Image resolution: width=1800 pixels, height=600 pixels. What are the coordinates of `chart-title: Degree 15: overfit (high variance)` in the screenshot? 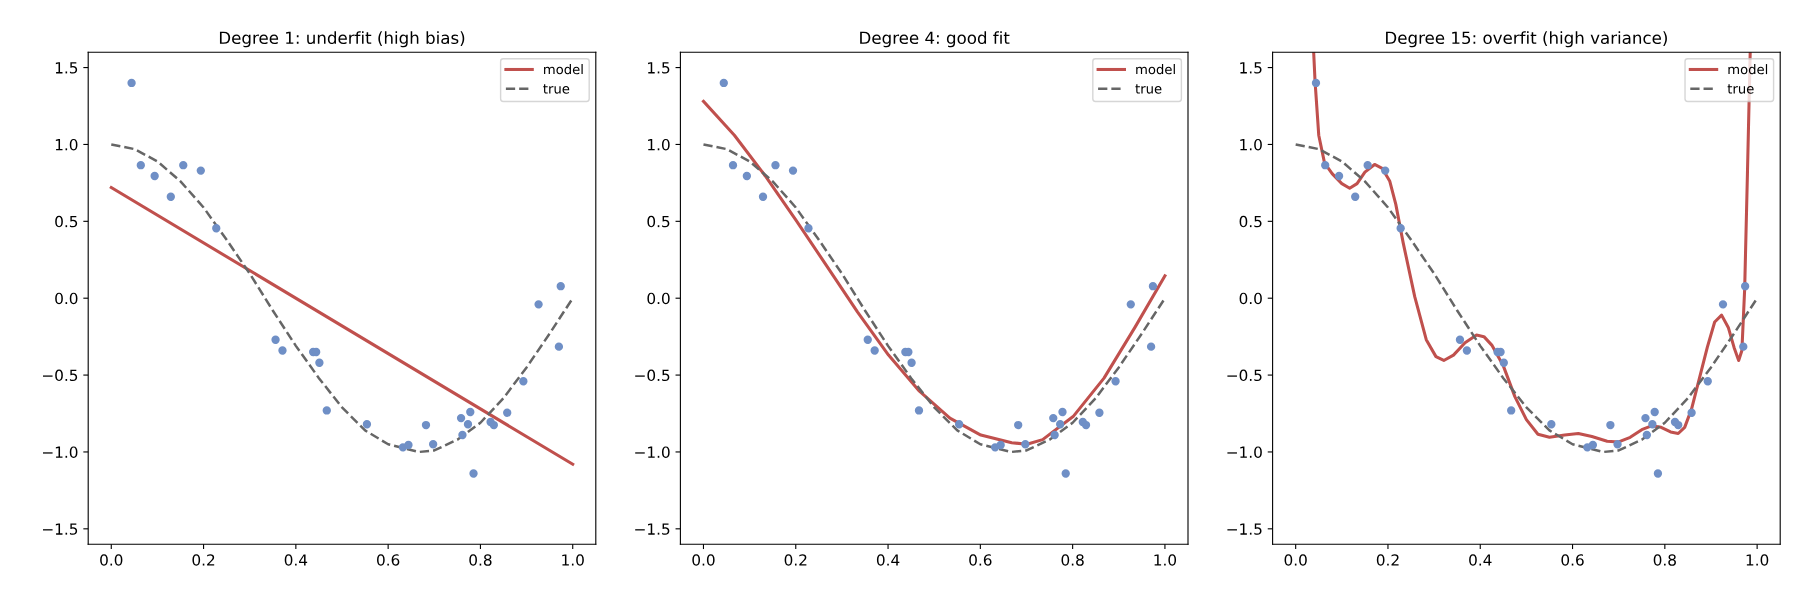 It's located at (1526, 39).